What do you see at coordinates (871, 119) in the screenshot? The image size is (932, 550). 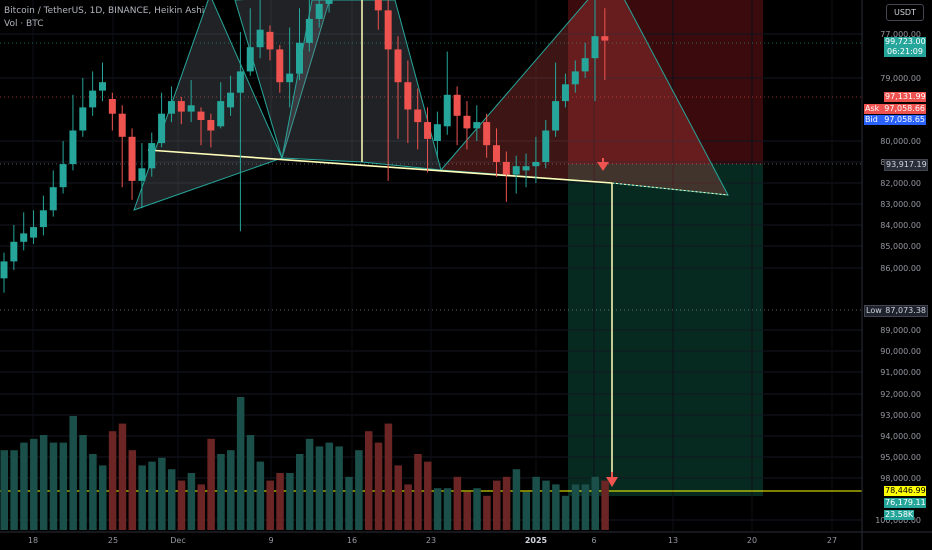 I see `bid-label: Bid` at bounding box center [871, 119].